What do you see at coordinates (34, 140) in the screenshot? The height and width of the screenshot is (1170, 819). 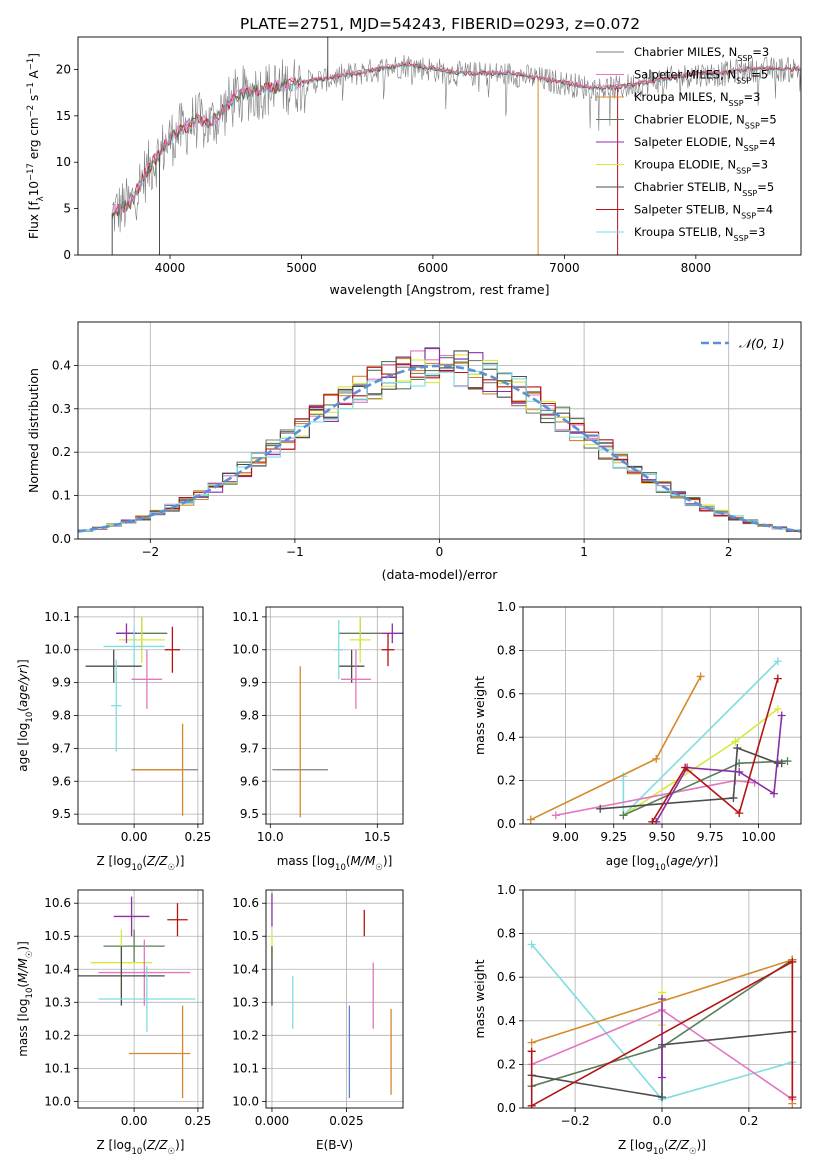 I see `y-axis-label-part: erg cm` at bounding box center [34, 140].